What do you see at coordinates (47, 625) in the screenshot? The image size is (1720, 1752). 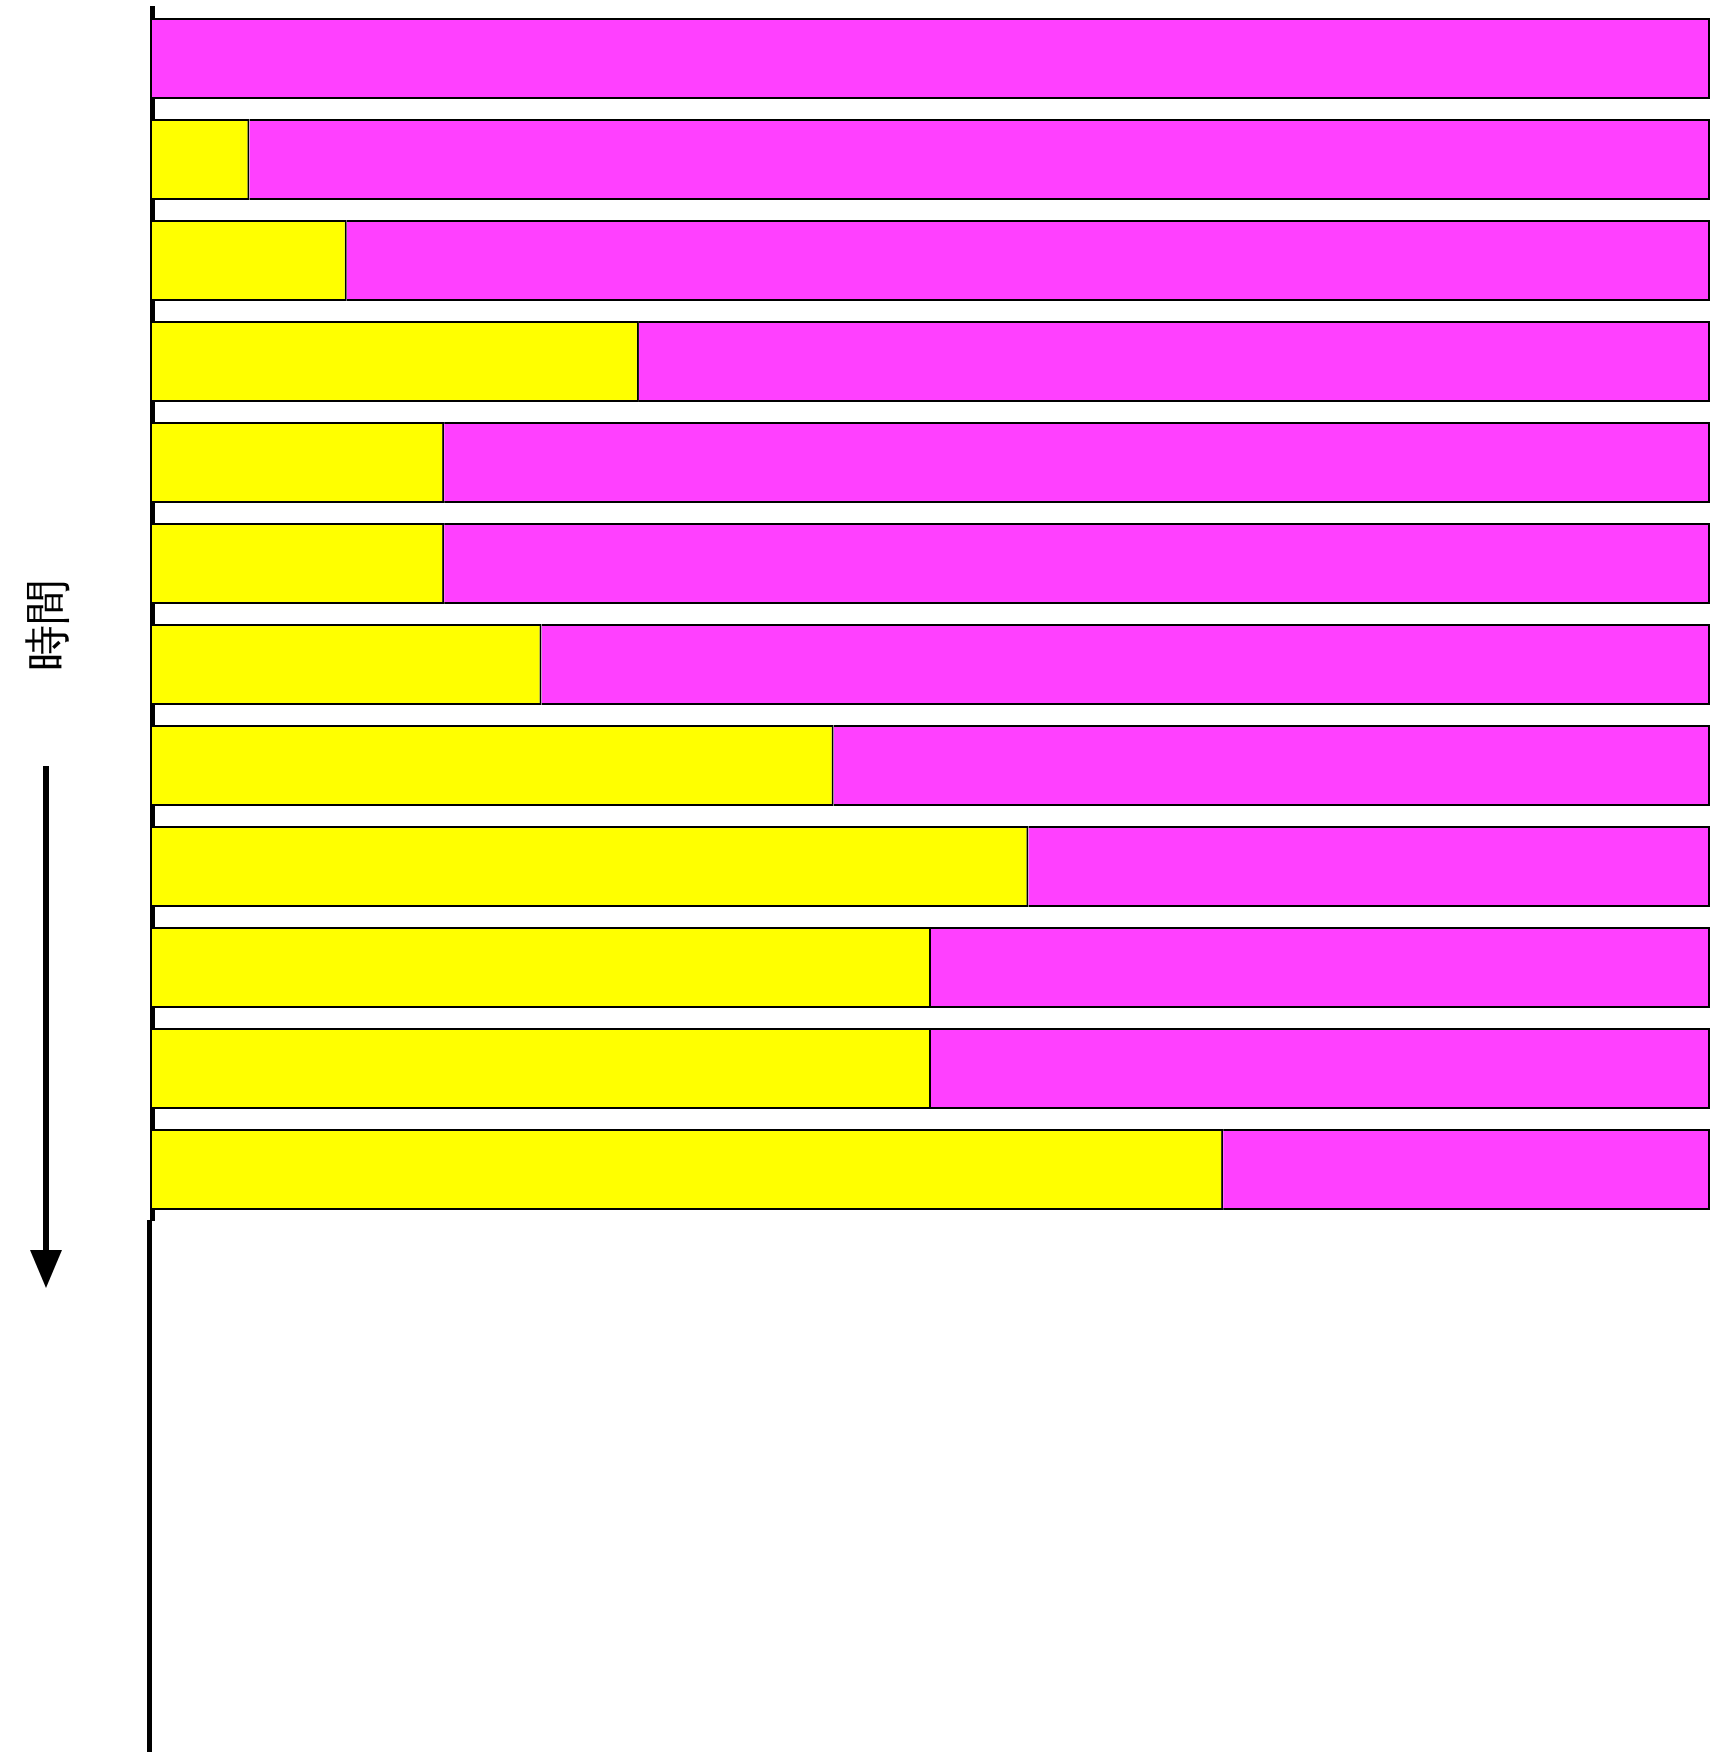 I see `y-axis-title: 時間` at bounding box center [47, 625].